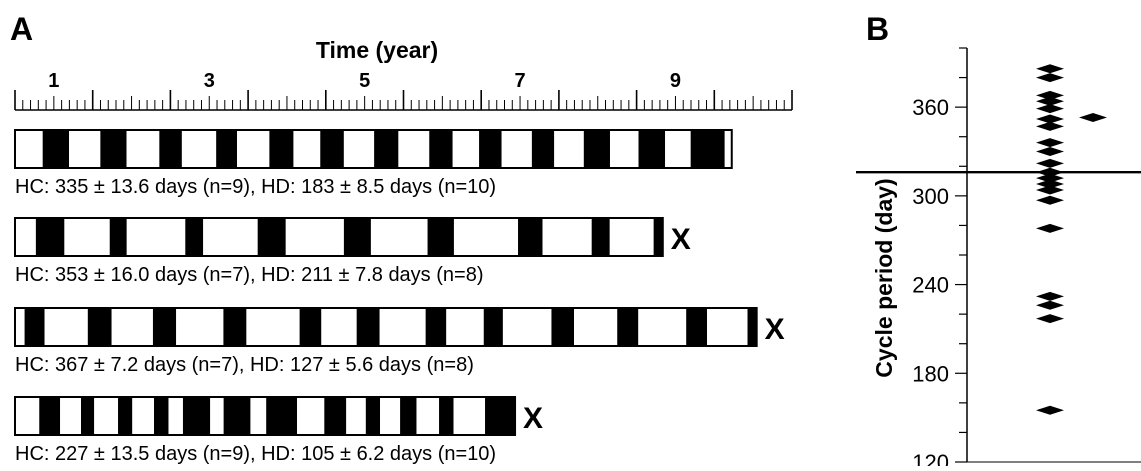 The height and width of the screenshot is (471, 1141). Describe the element at coordinates (930, 196) in the screenshot. I see `y-tick-label: 300` at that location.